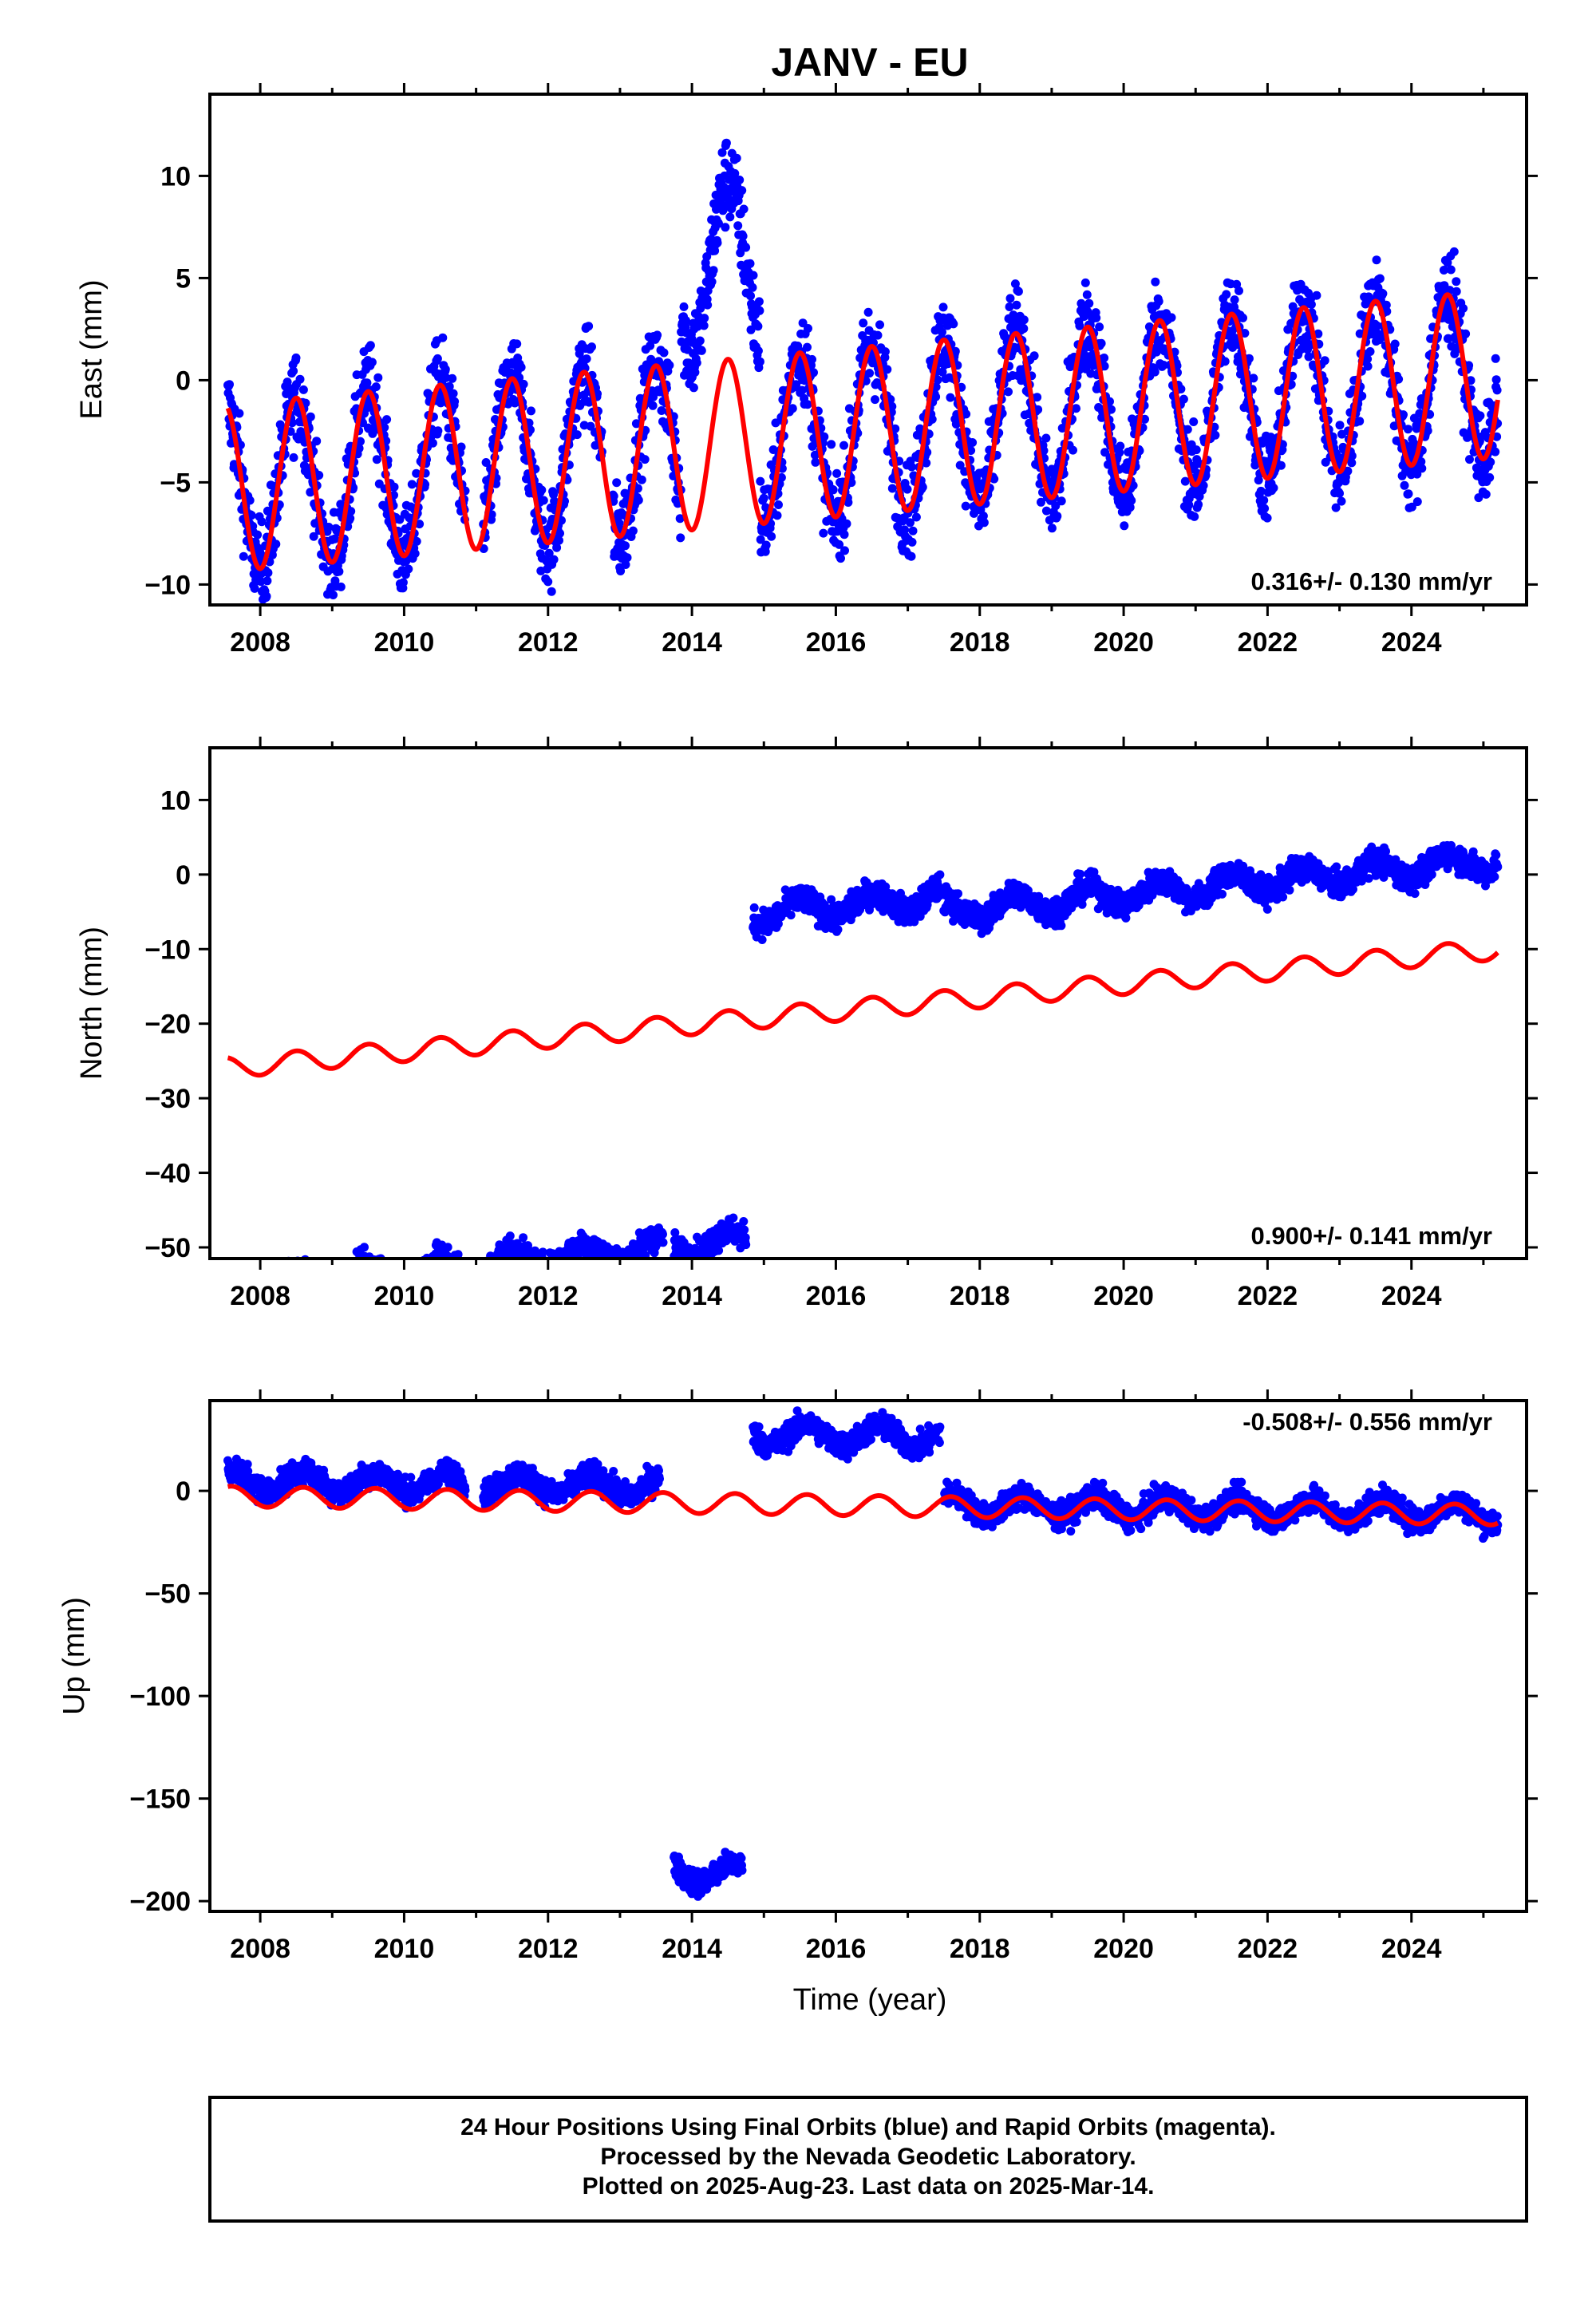 Image resolution: width=1596 pixels, height=2316 pixels. I want to click on east-model-curve, so click(863, 432).